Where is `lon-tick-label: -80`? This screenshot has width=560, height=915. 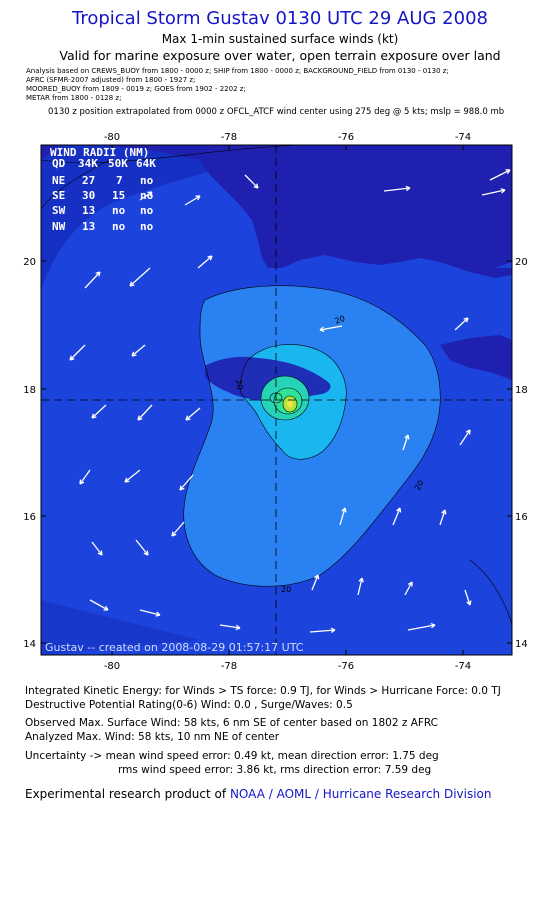
lon-tick-label: -80 is located at coordinates (112, 137).